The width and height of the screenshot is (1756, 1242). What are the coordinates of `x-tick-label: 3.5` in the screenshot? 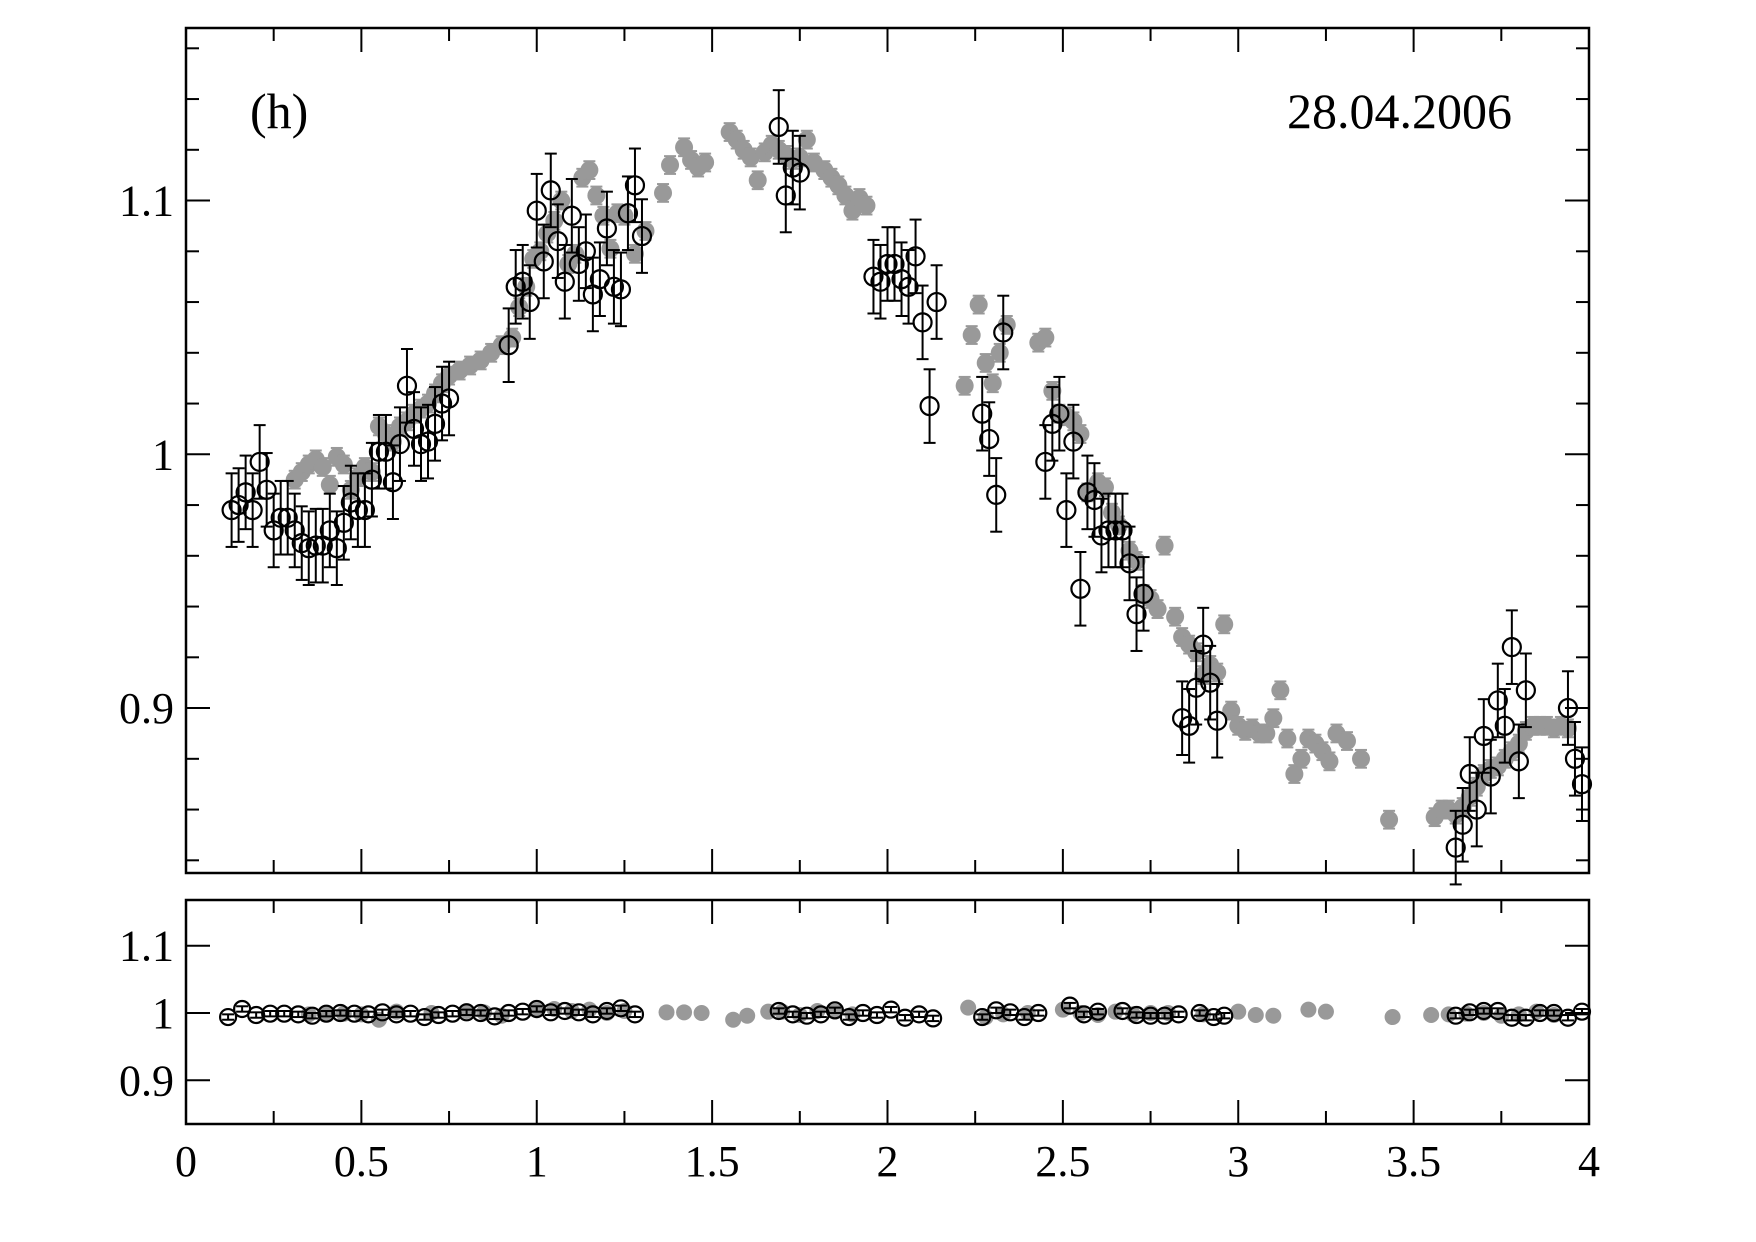 It's located at (1413, 1161).